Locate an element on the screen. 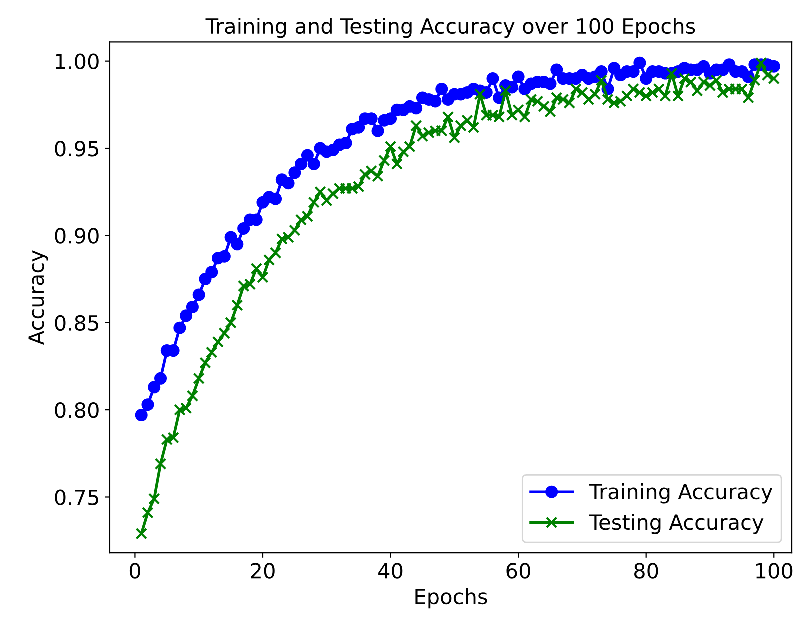 The height and width of the screenshot is (620, 794). y-tick-label: 0.75 is located at coordinates (76, 498).